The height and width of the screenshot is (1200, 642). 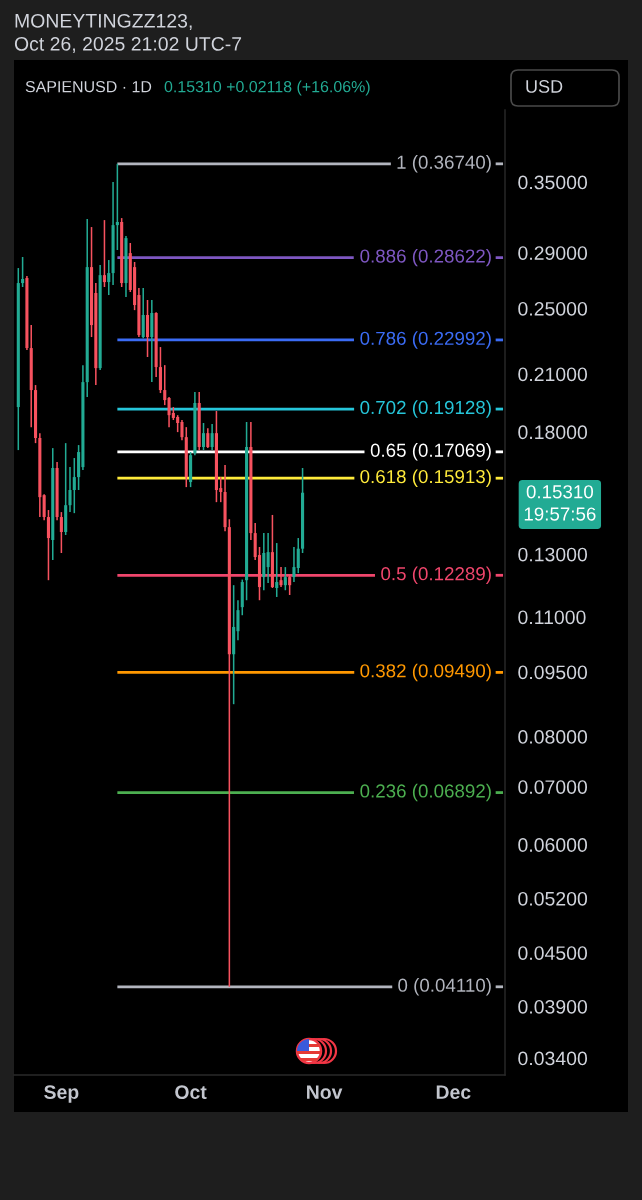 I want to click on y-tick-label: 0.11000, so click(x=552, y=617).